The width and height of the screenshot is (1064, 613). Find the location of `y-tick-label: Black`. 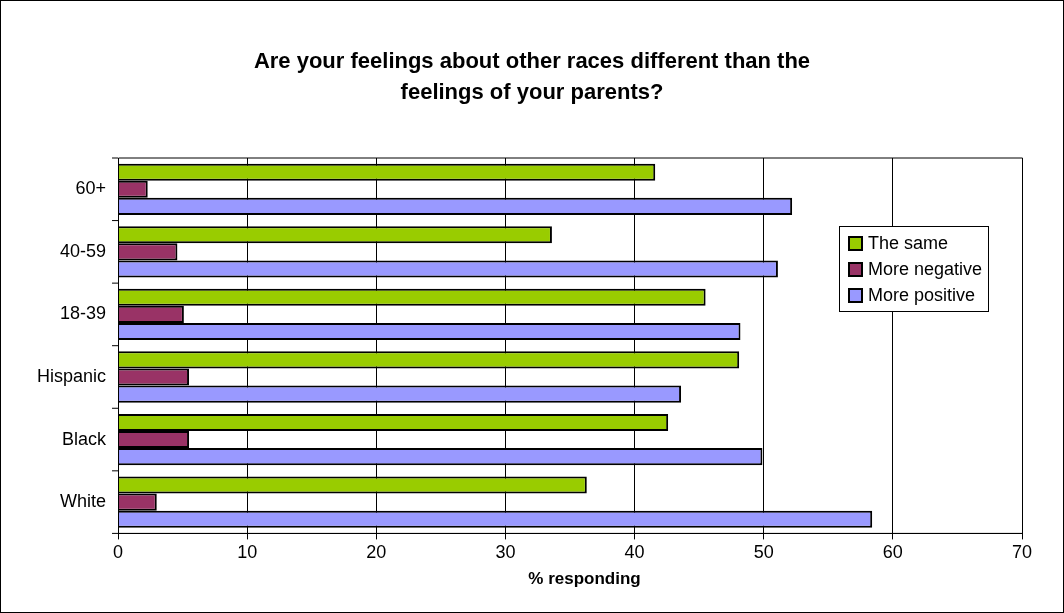

y-tick-label: Black is located at coordinates (85, 438).